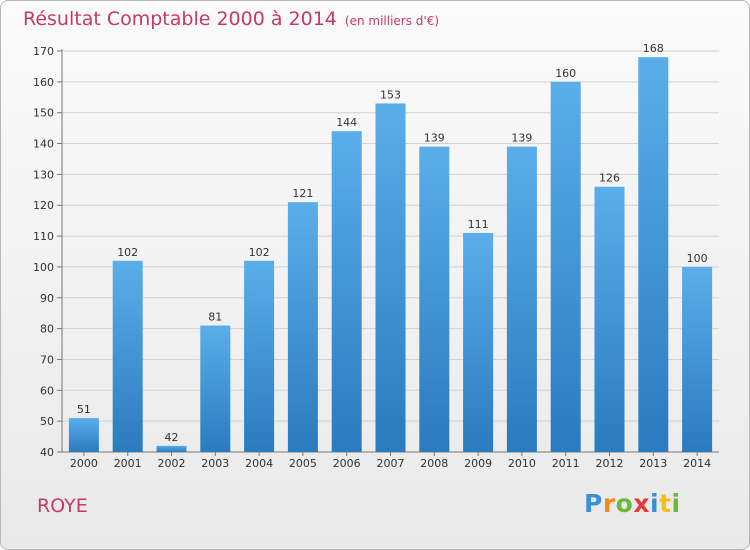 This screenshot has height=550, width=750. I want to click on logo-letter: x, so click(641, 503).